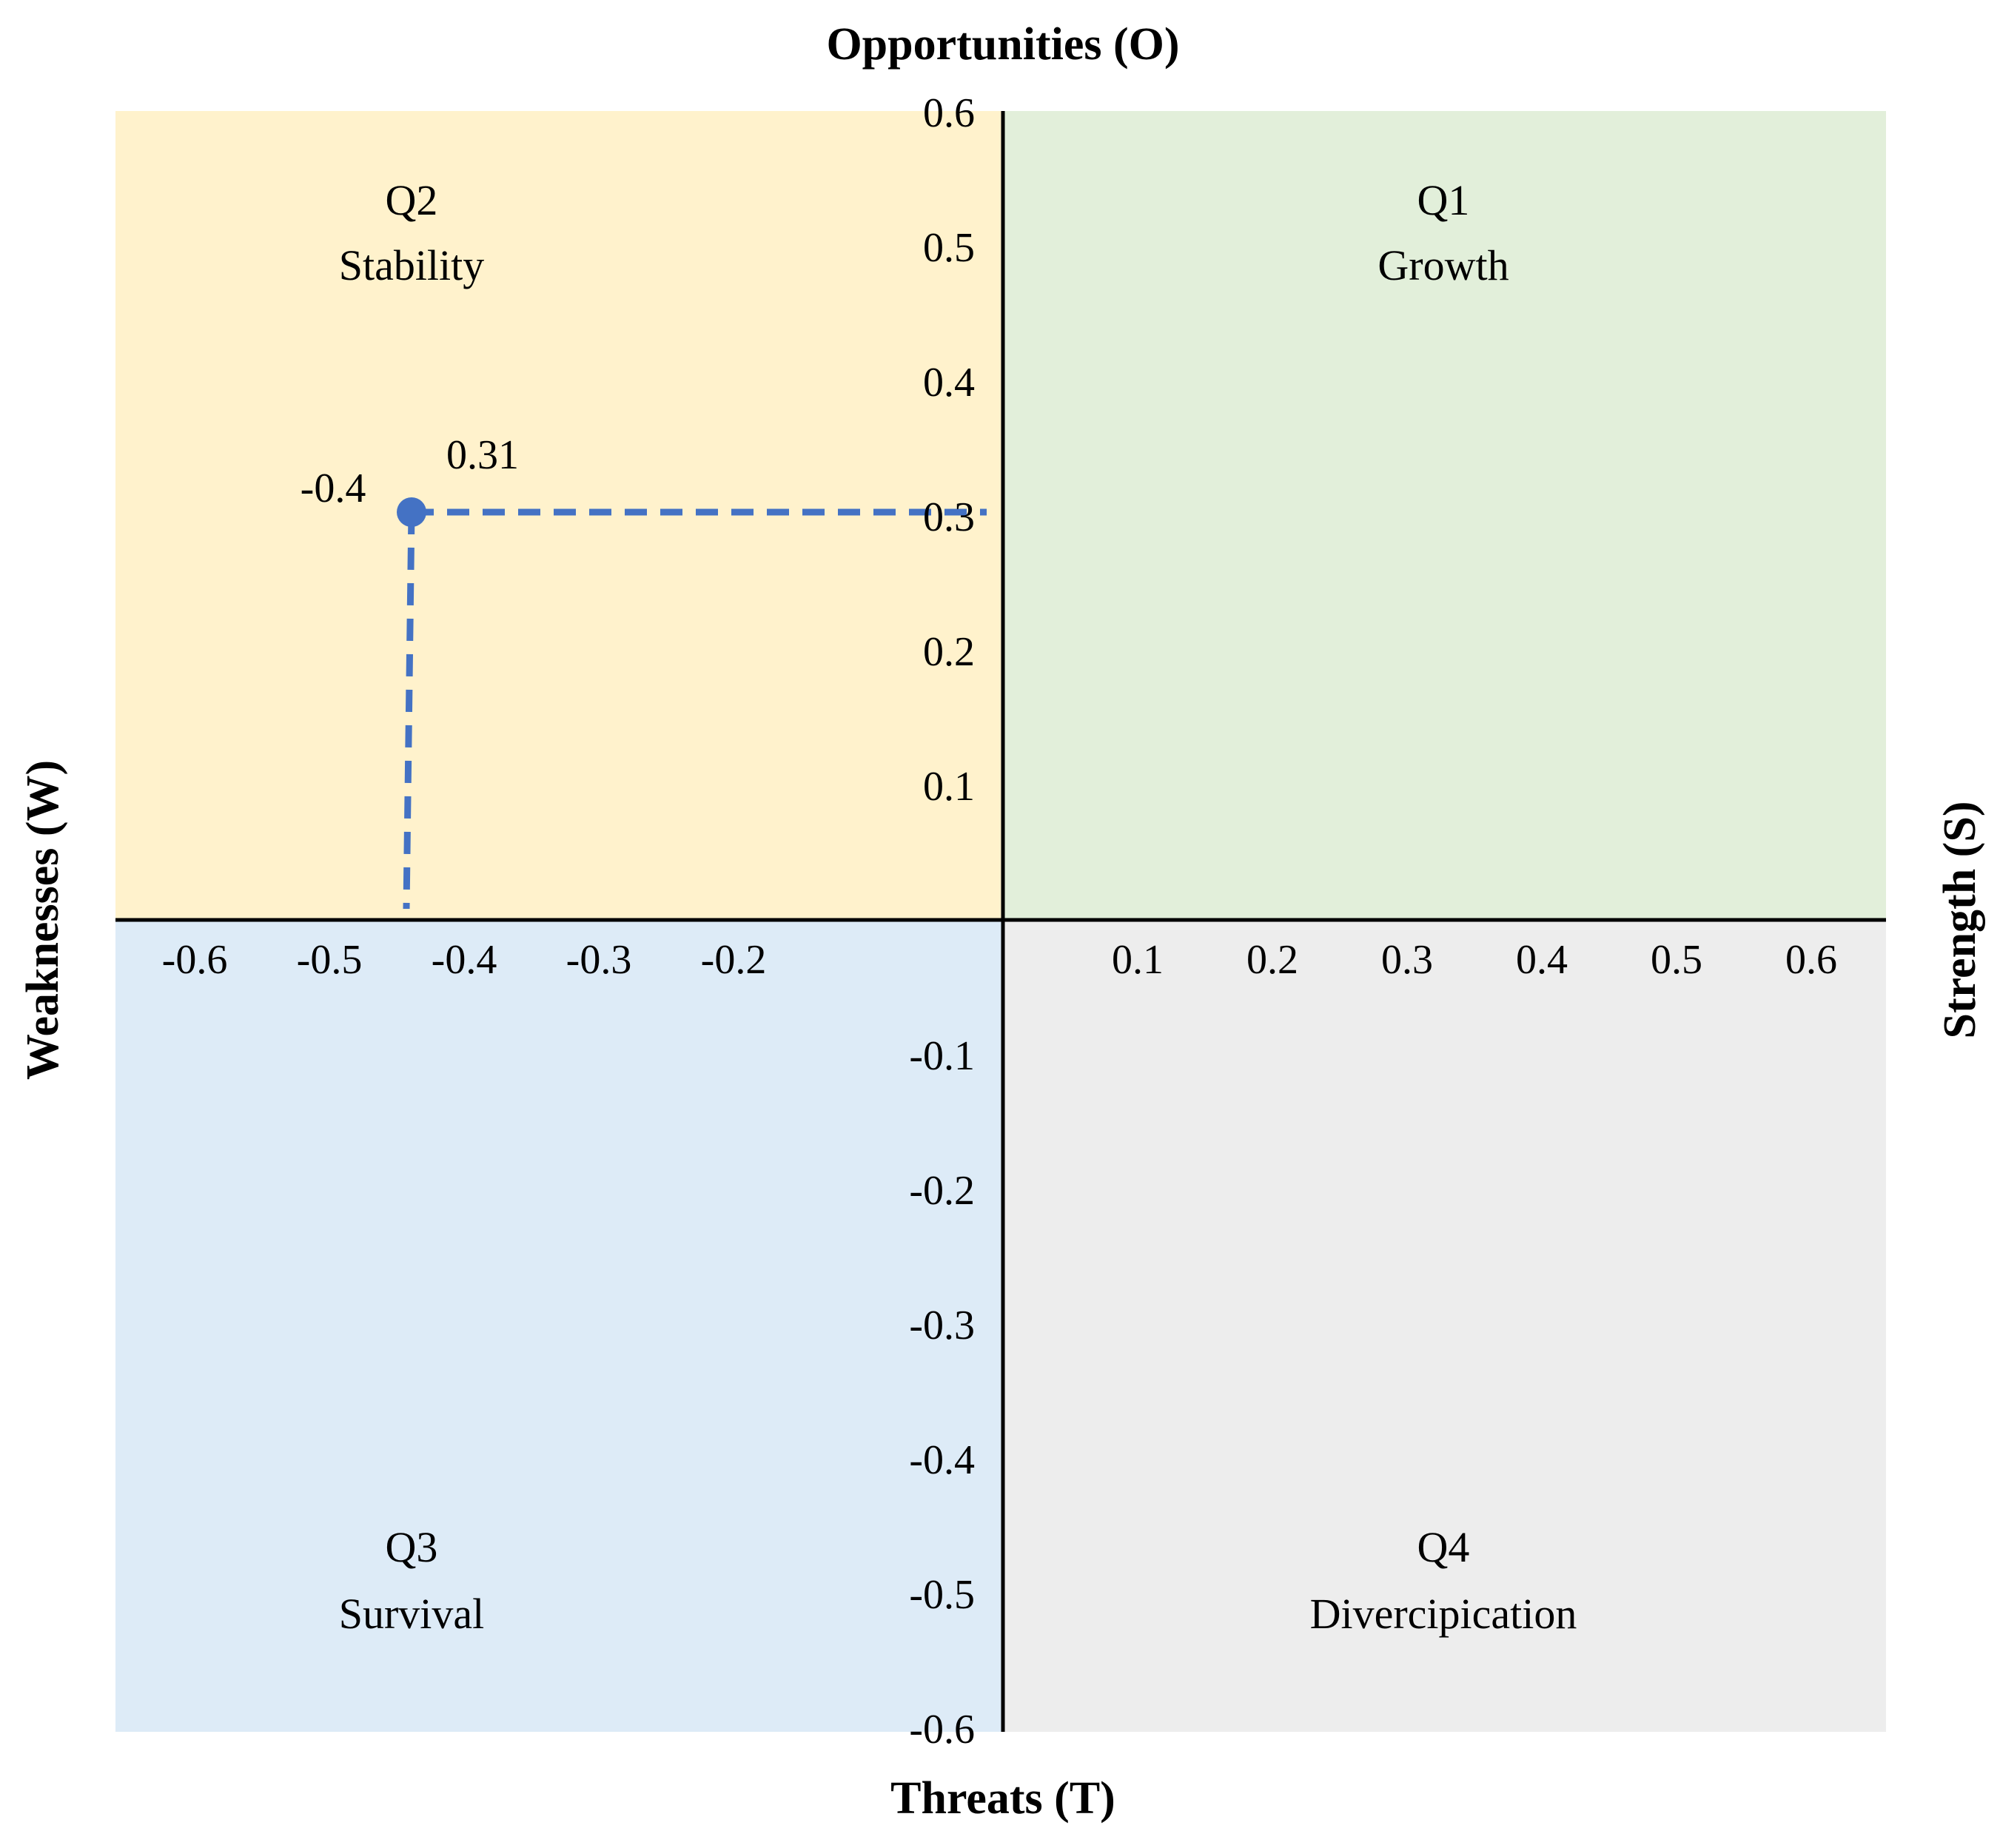 This screenshot has height=1848, width=2000. What do you see at coordinates (949, 383) in the screenshot?
I see `y-tick-label: 0.4` at bounding box center [949, 383].